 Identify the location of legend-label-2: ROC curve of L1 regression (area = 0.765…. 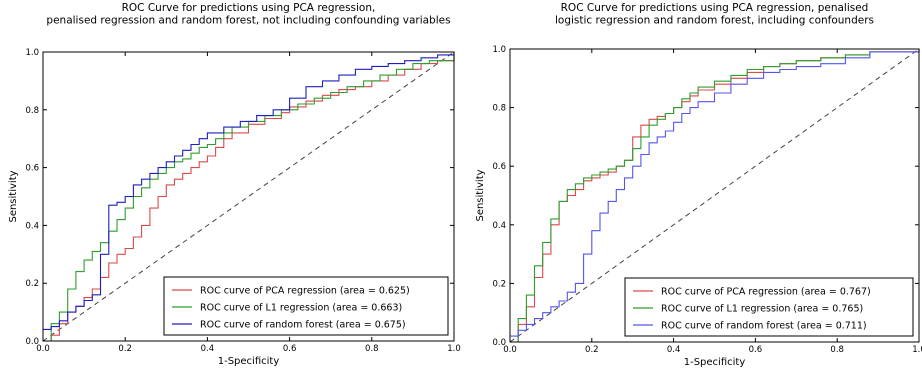
(762, 309).